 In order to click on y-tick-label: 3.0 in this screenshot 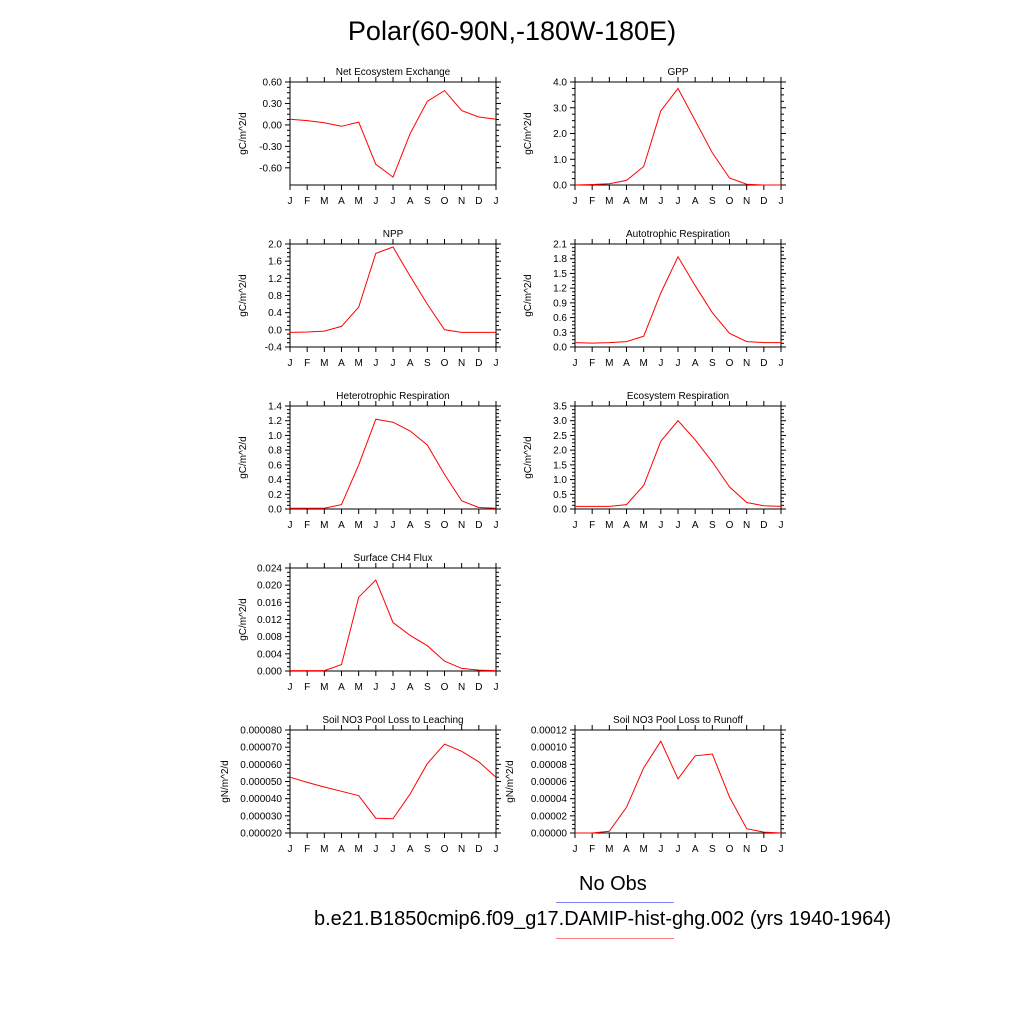, I will do `click(560, 421)`.